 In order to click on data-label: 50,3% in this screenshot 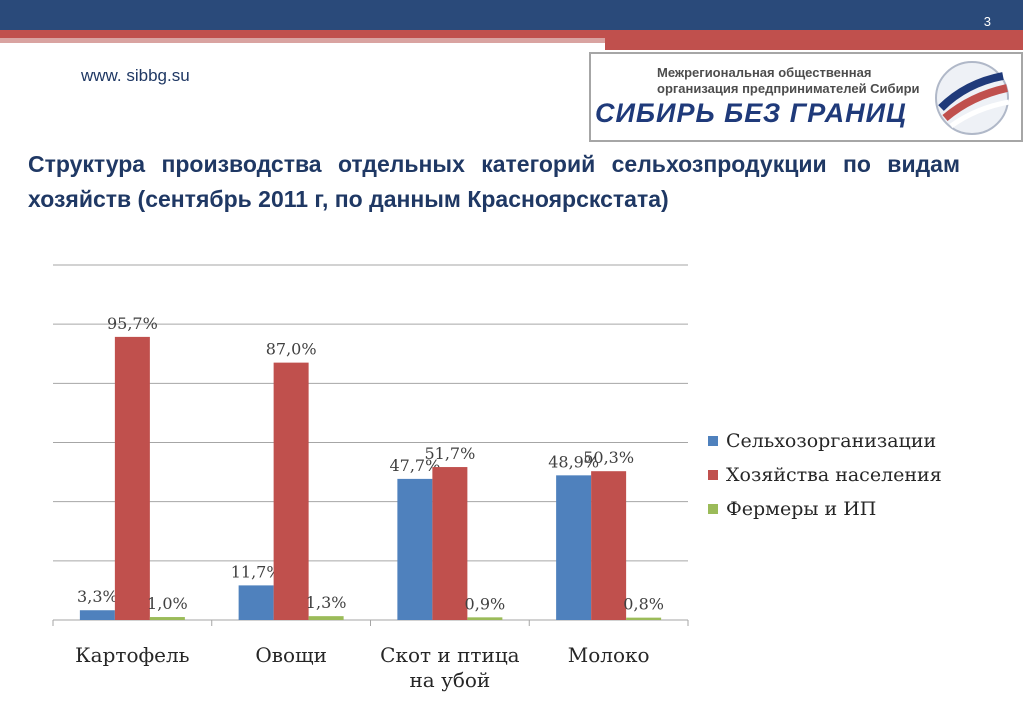, I will do `click(608, 457)`.